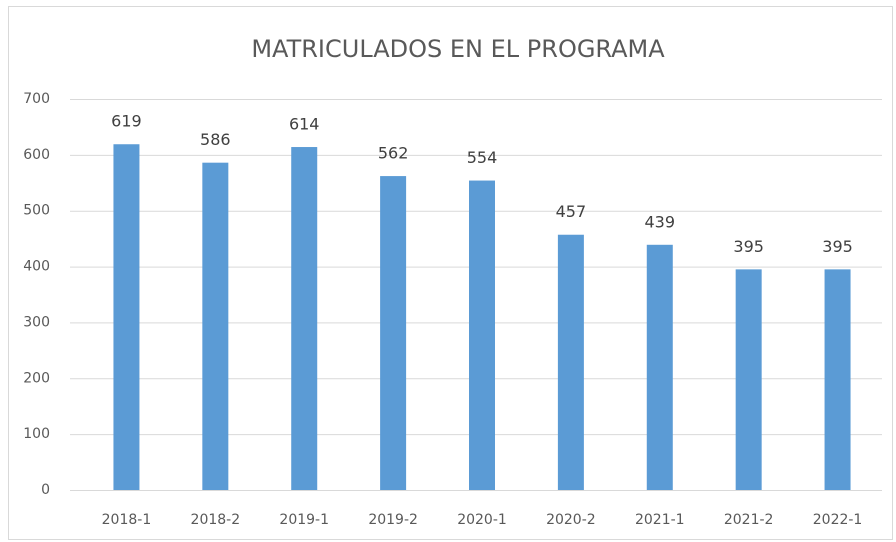 The height and width of the screenshot is (542, 896). Describe the element at coordinates (304, 124) in the screenshot. I see `data-label: 614` at that location.